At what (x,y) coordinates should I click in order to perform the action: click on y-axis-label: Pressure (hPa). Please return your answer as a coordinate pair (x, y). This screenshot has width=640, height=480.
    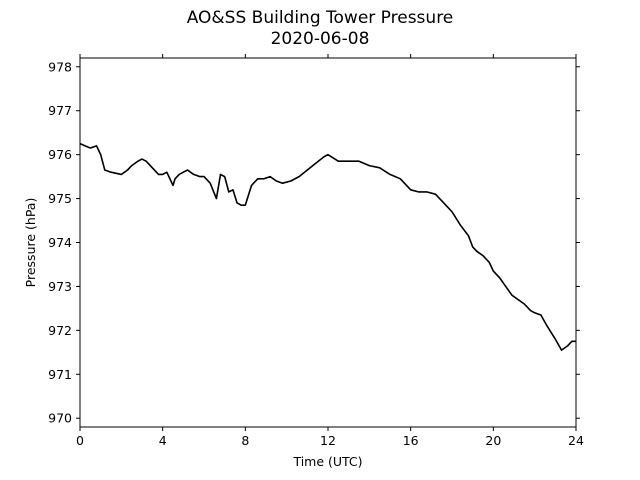
    Looking at the image, I should click on (30, 243).